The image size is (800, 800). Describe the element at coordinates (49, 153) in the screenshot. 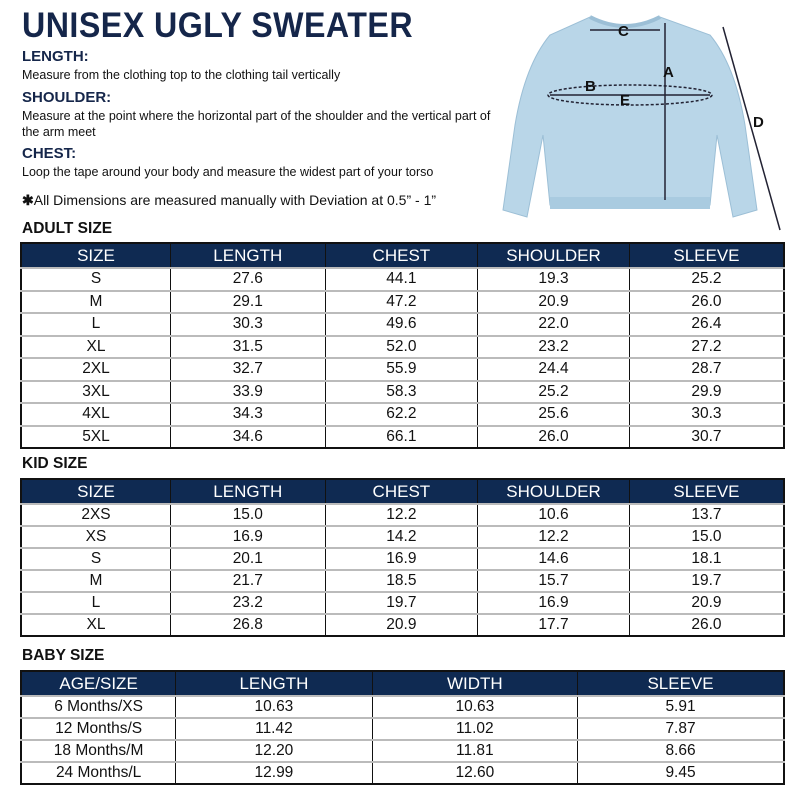

I see `chest-term: CHEST:` at that location.